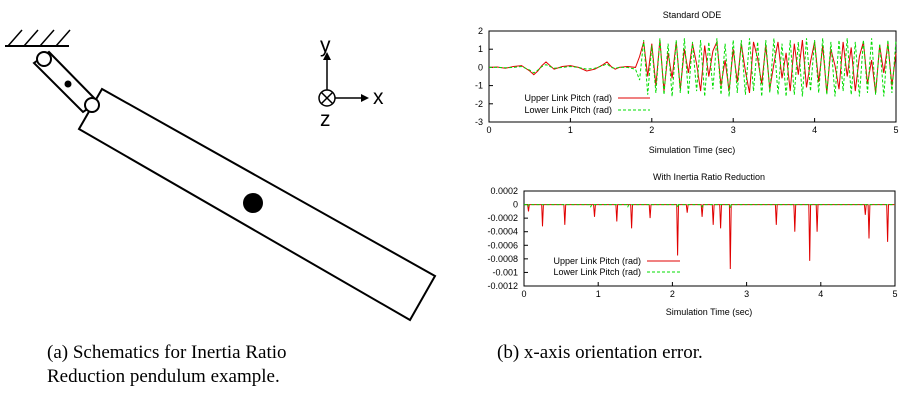 The image size is (899, 393). I want to click on caption-b: (b) x-axis orientation error., so click(687, 353).